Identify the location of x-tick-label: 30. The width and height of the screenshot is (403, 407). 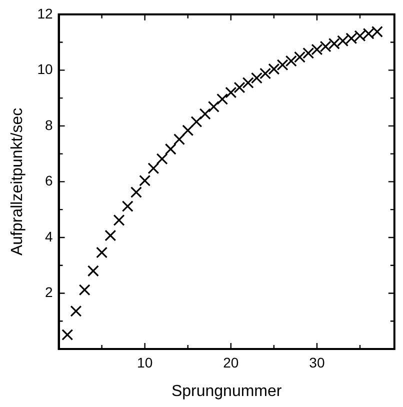
(317, 362).